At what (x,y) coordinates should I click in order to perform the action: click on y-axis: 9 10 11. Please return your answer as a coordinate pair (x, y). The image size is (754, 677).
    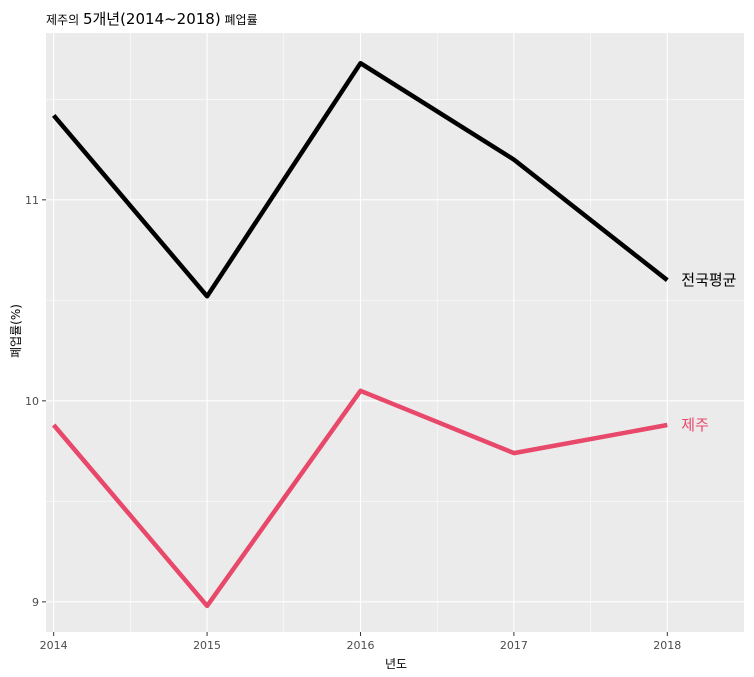
    Looking at the image, I should click on (35, 401).